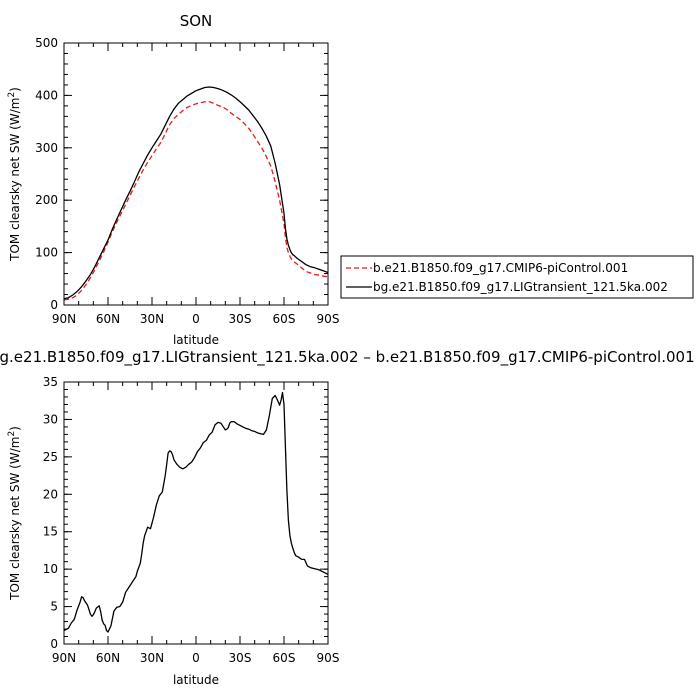  What do you see at coordinates (500, 268) in the screenshot?
I see `legend-label-picontrol: b.e21.B1850.f09_g17.CMIP6-piControl.001` at bounding box center [500, 268].